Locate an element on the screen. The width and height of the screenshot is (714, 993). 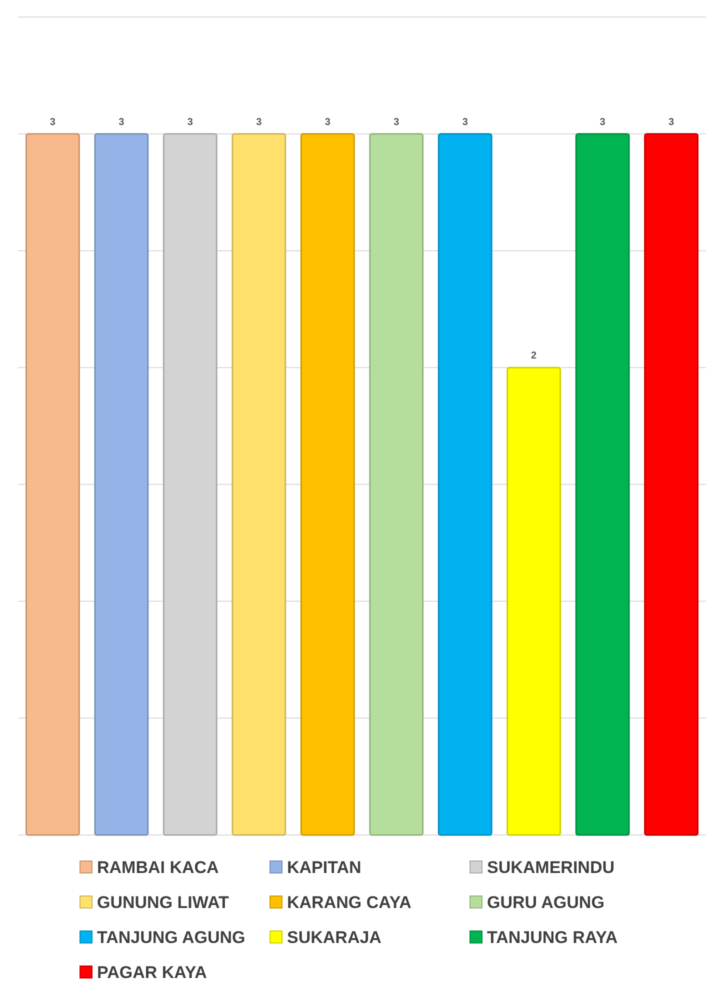
legend-label: KARANG CAYA is located at coordinates (349, 902).